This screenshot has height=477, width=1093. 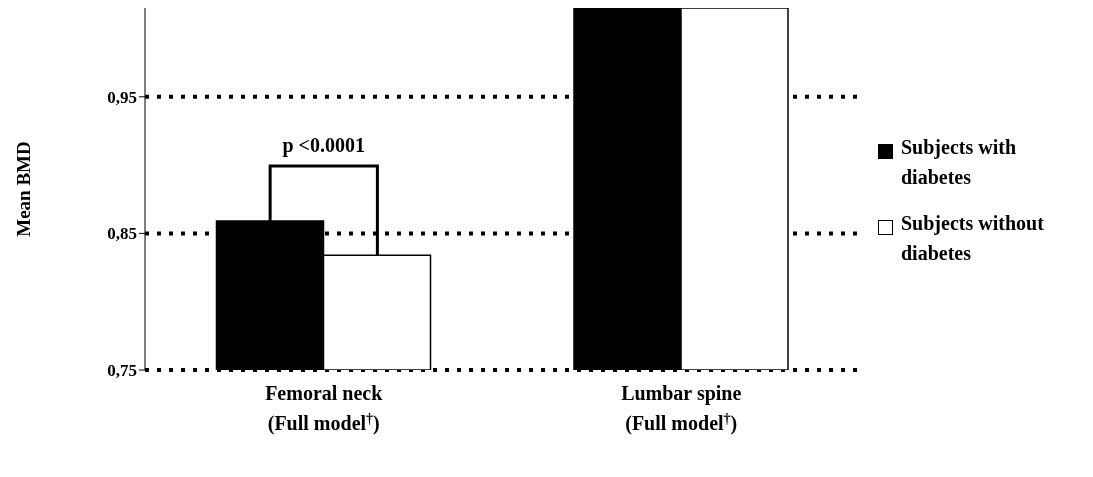 I want to click on x-tick-label: Femoral neck (Full model$^{†}$), so click(x=324, y=408).